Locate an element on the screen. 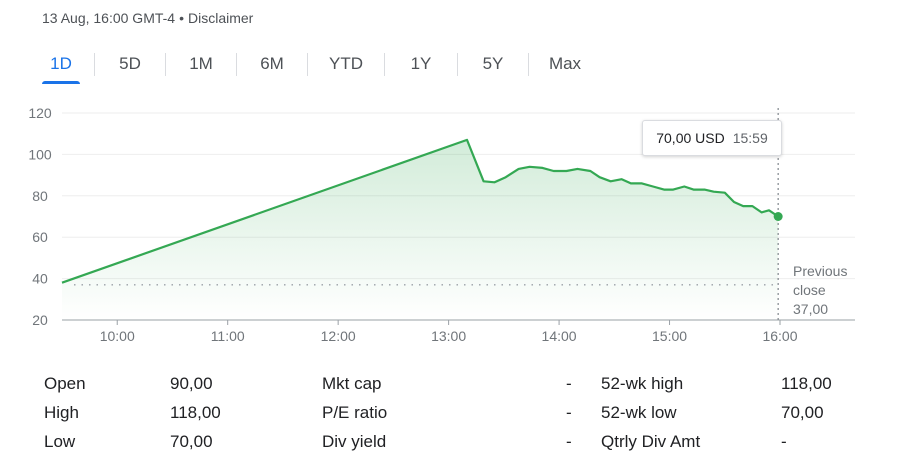 The image size is (907, 472). x-tick-label: 15:00 is located at coordinates (669, 336).